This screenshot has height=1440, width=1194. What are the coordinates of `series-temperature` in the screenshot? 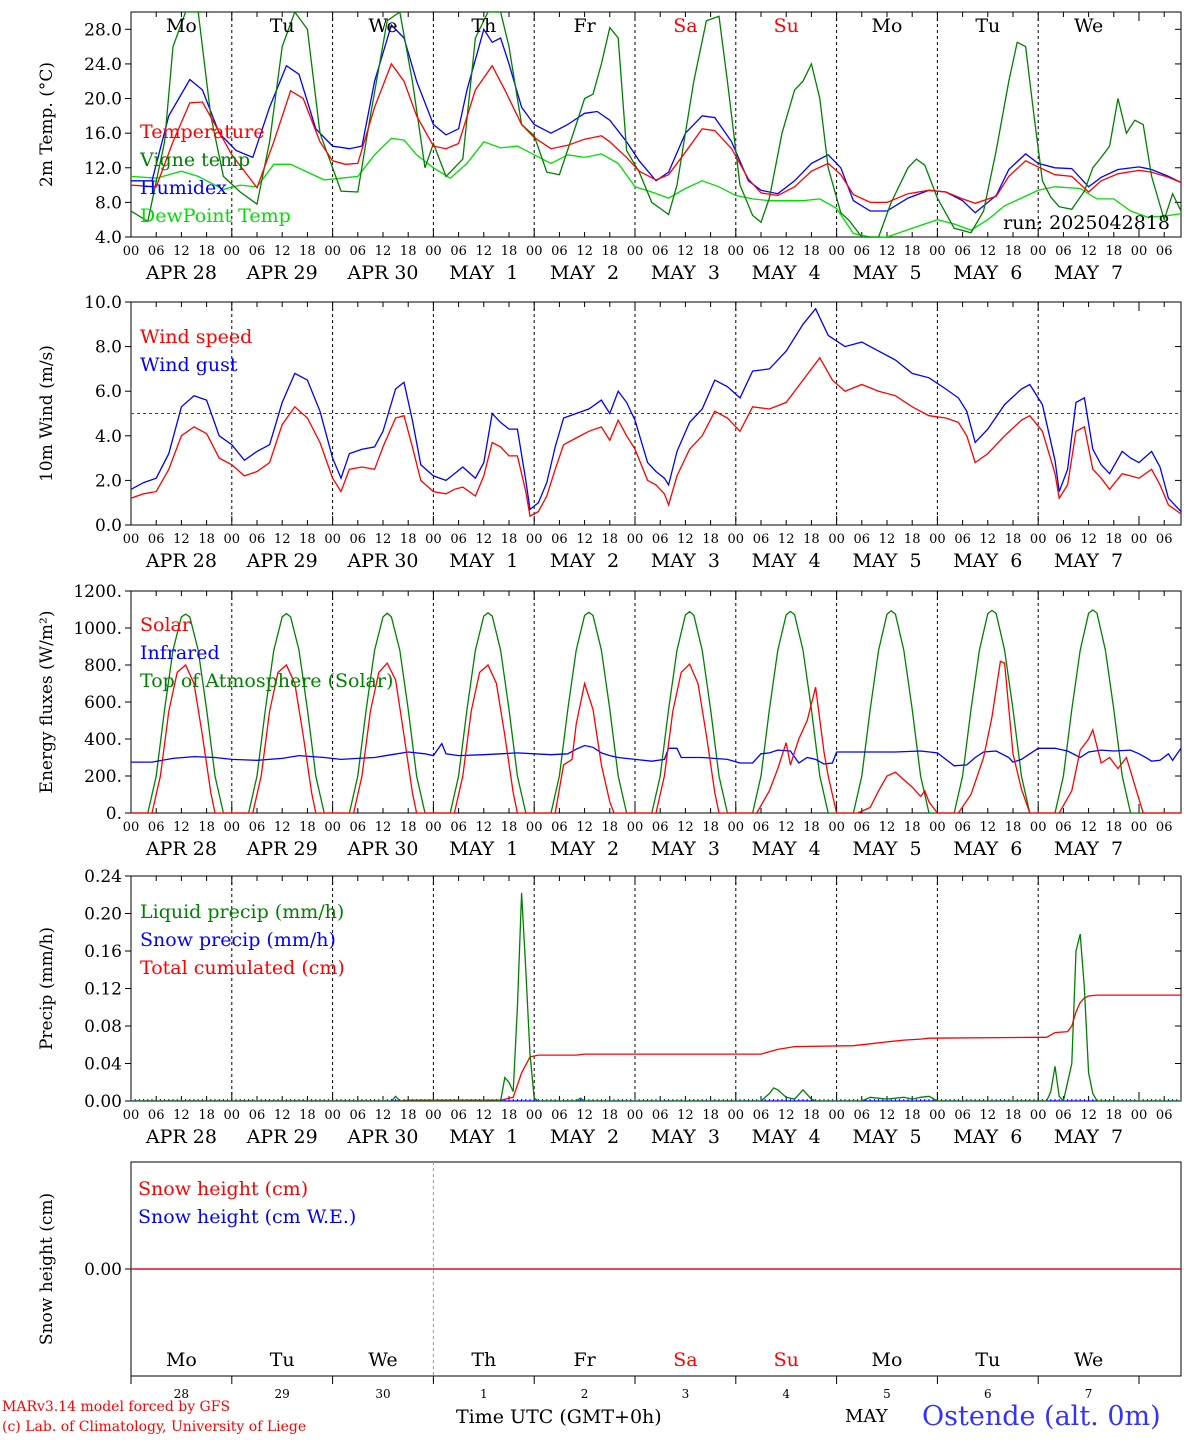 It's located at (656, 133).